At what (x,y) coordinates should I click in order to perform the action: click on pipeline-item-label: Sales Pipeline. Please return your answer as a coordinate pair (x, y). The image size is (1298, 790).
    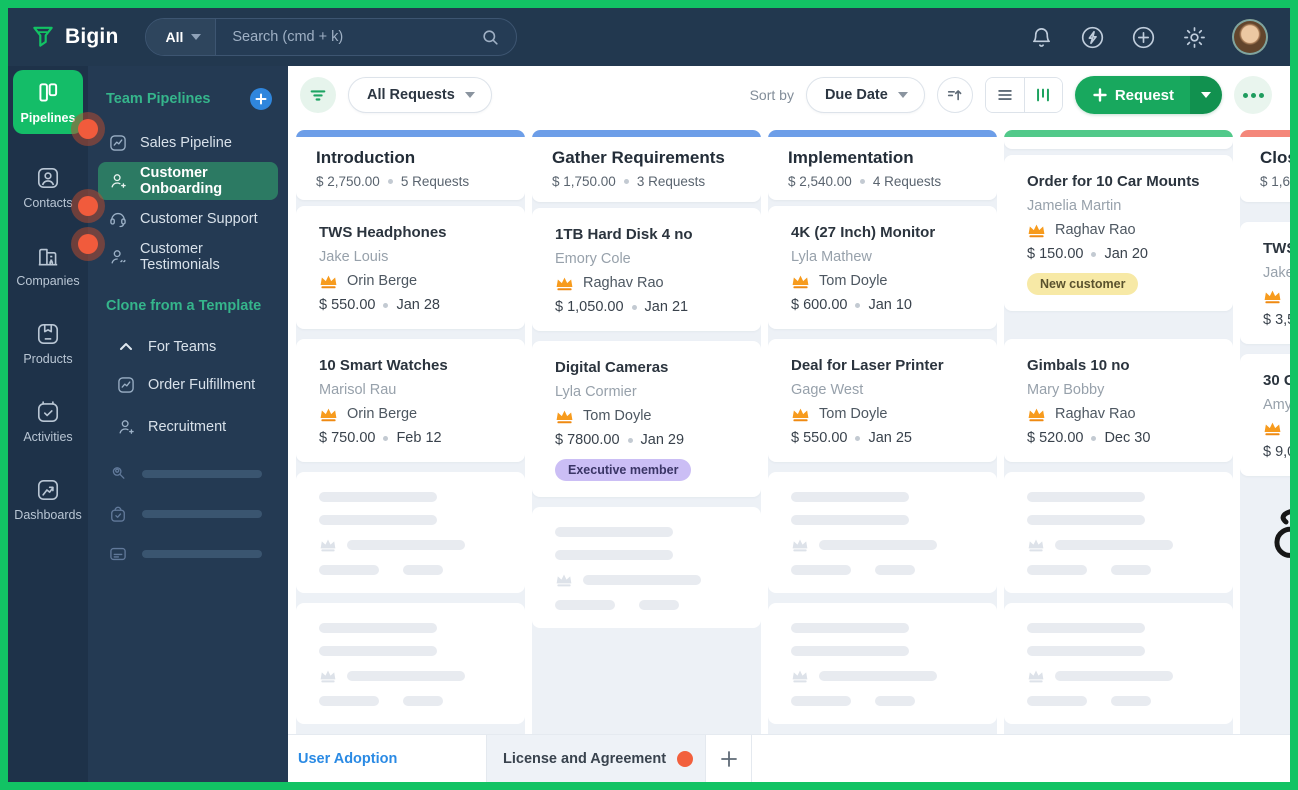
    Looking at the image, I should click on (186, 143).